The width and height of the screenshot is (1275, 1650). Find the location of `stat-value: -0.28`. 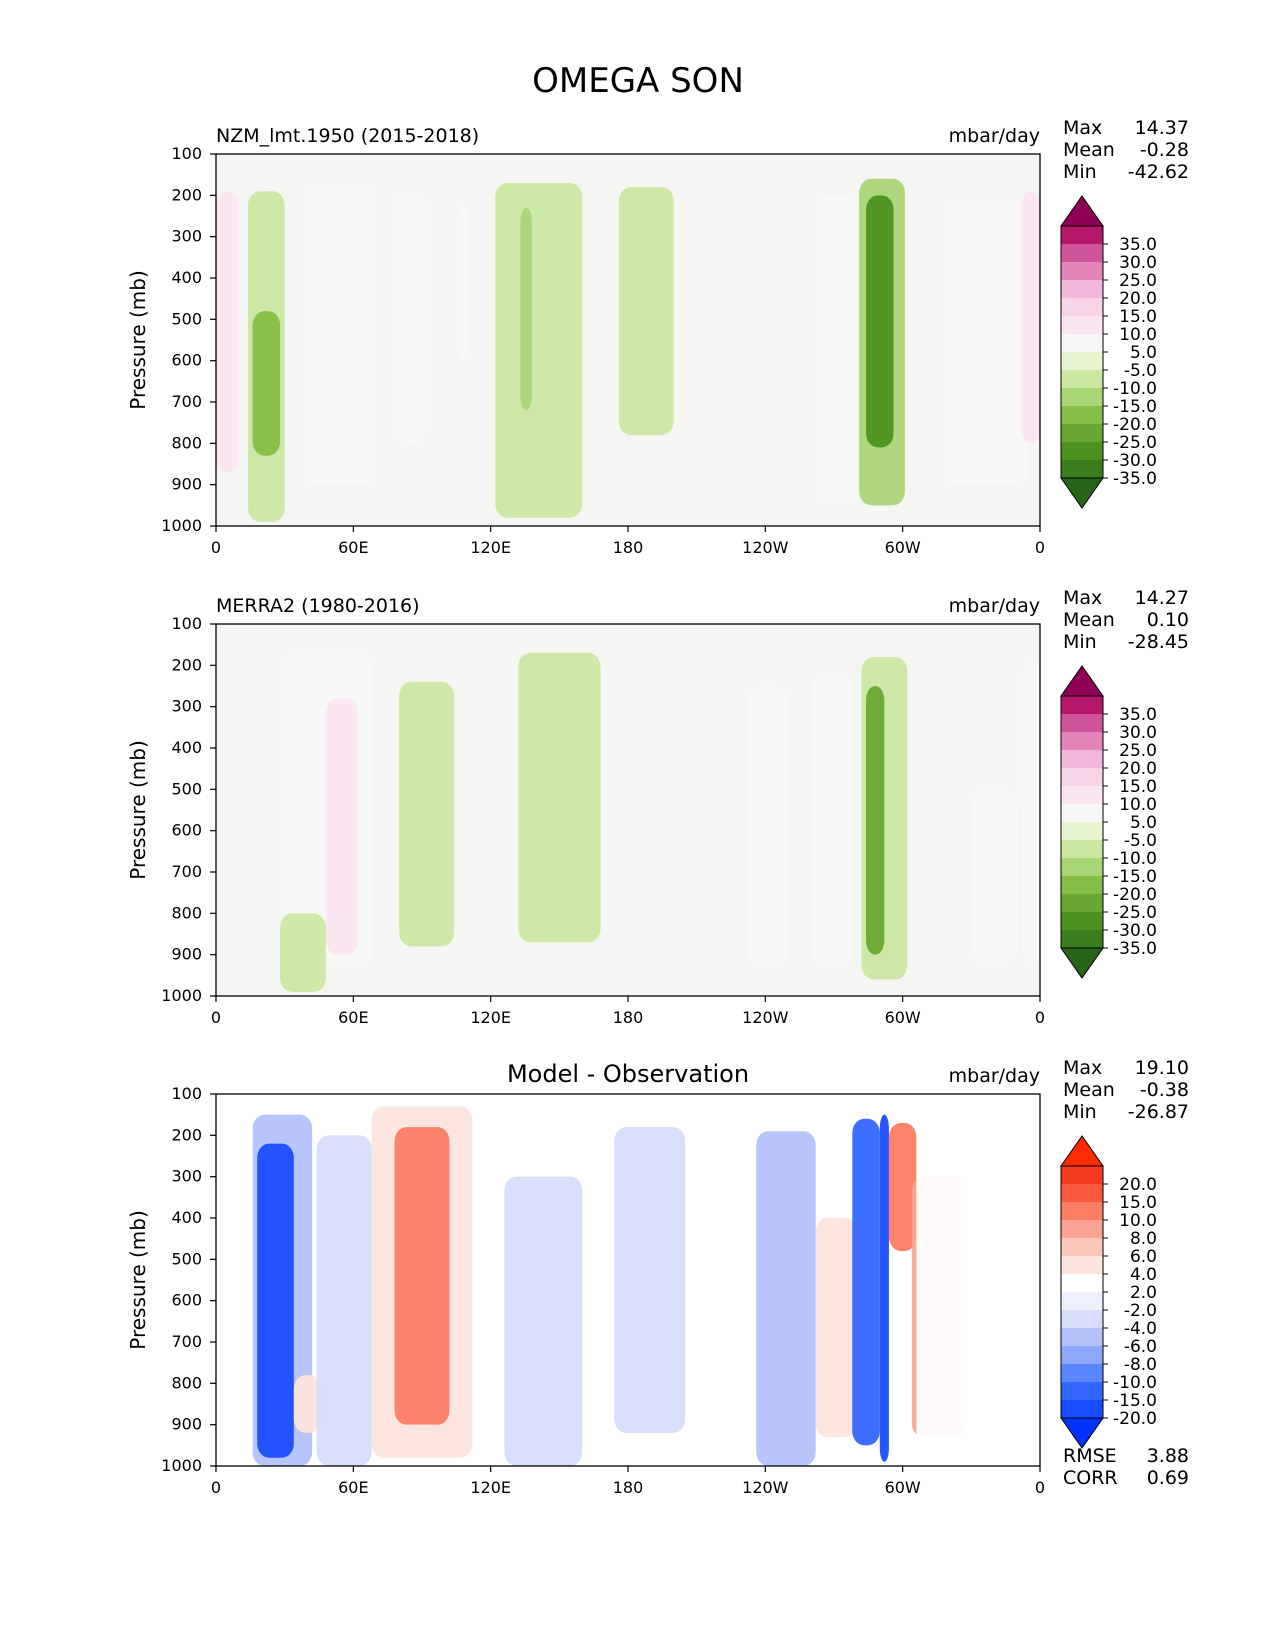

stat-value: -0.28 is located at coordinates (1164, 150).